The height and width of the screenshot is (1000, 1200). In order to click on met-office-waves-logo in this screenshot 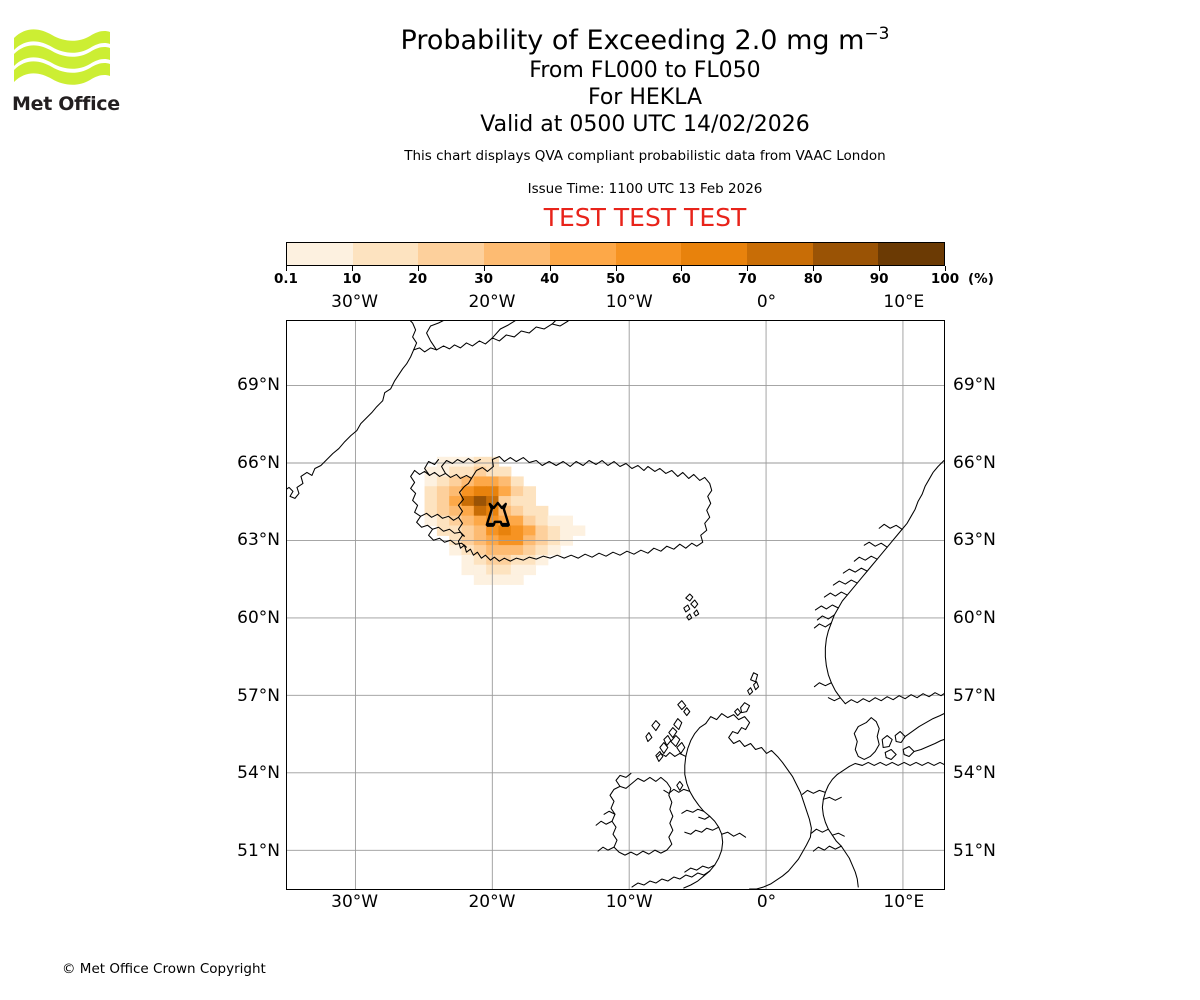, I will do `click(62, 57)`.